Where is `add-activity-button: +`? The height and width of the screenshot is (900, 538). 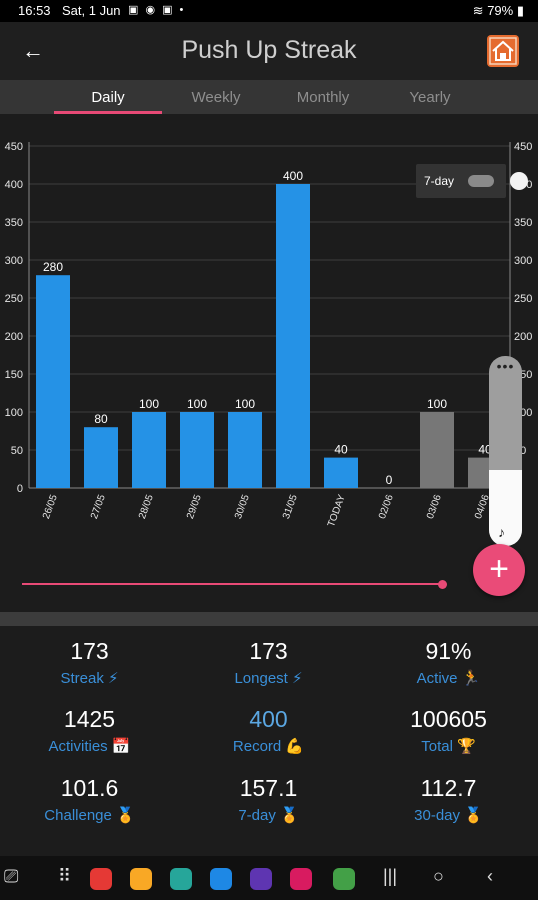 add-activity-button: + is located at coordinates (499, 570).